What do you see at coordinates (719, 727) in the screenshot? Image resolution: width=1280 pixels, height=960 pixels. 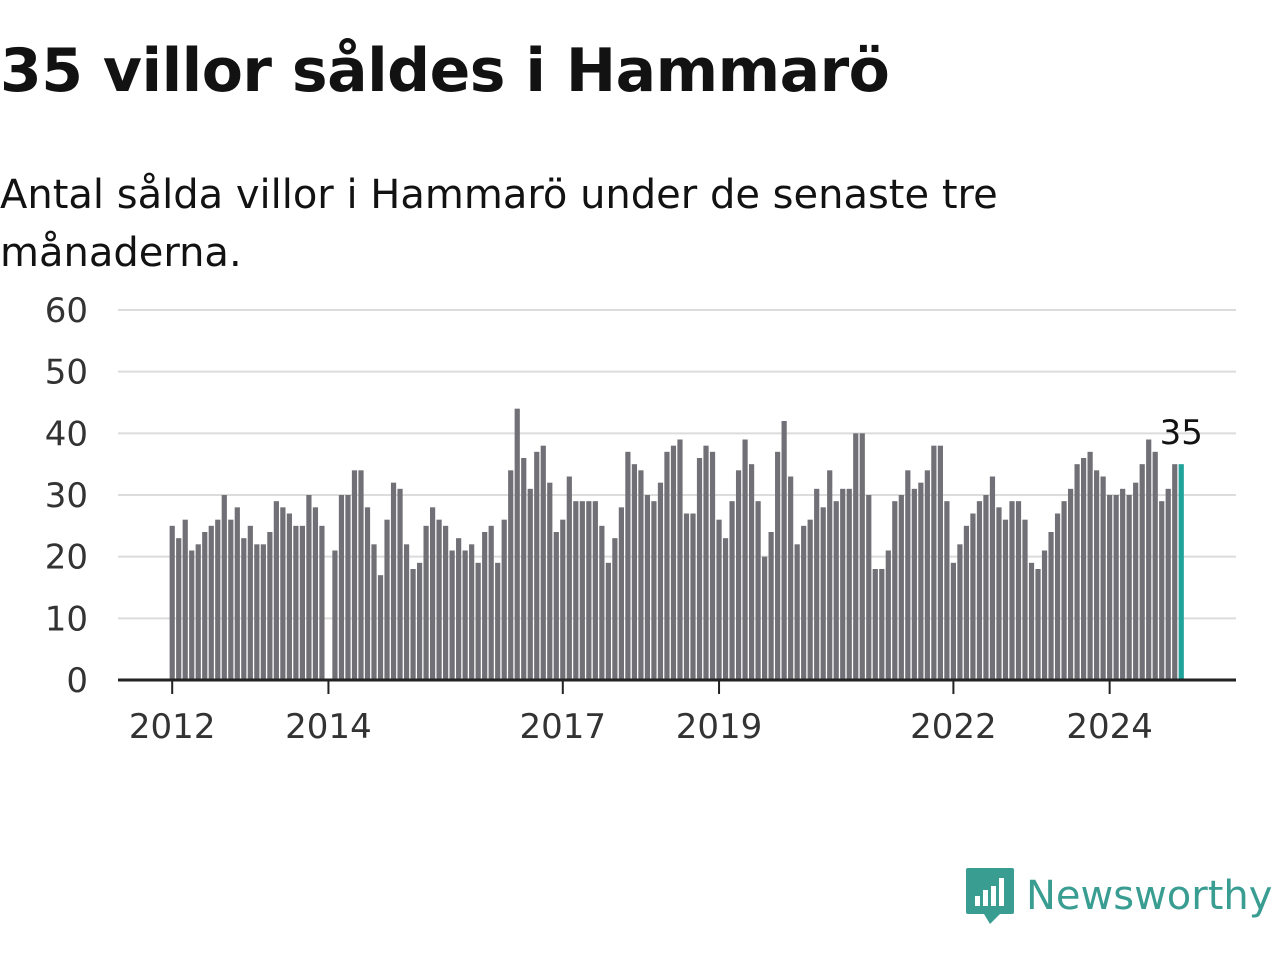 I see `x-tick-label: 2019` at bounding box center [719, 727].